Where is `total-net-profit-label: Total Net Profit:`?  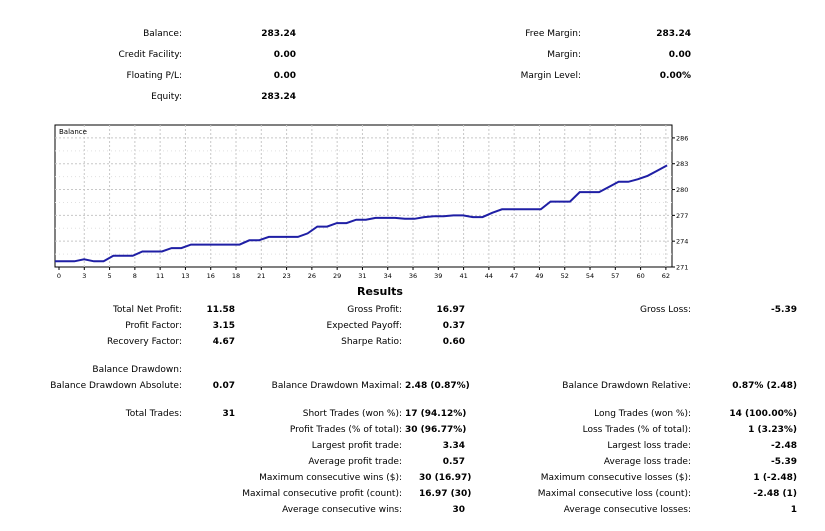 total-net-profit-label: Total Net Profit: is located at coordinates (147, 310).